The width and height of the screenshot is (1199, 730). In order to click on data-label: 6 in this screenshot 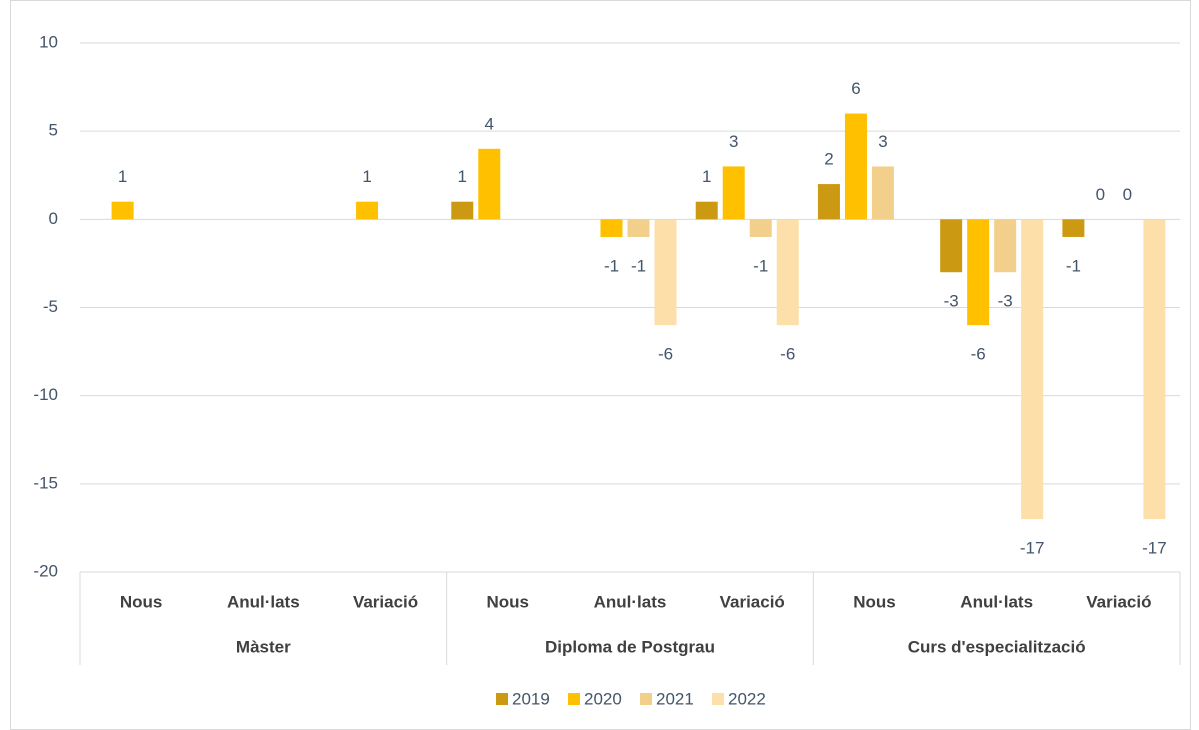, I will do `click(855, 88)`.